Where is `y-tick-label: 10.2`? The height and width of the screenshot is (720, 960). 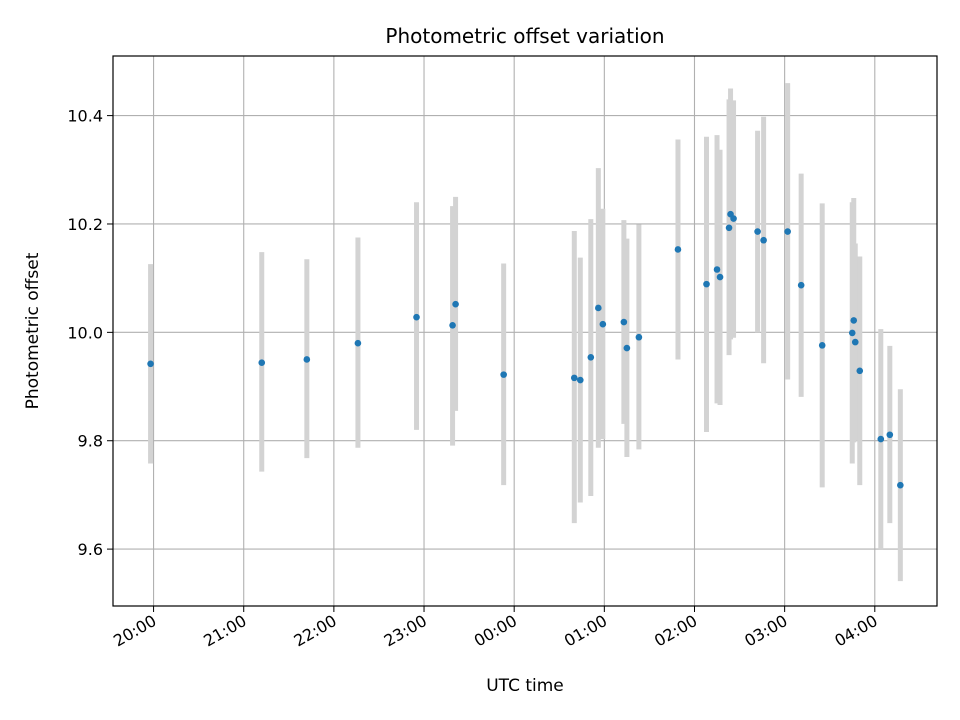
y-tick-label: 10.2 is located at coordinates (85, 224).